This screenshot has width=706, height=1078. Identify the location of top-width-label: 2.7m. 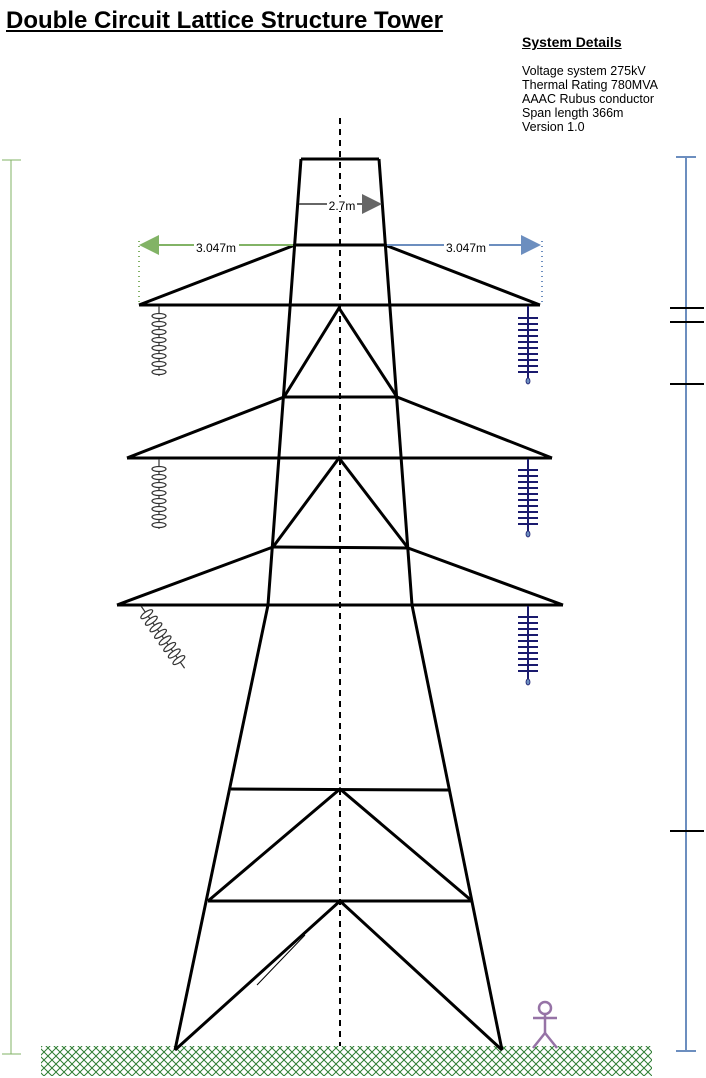
(342, 206).